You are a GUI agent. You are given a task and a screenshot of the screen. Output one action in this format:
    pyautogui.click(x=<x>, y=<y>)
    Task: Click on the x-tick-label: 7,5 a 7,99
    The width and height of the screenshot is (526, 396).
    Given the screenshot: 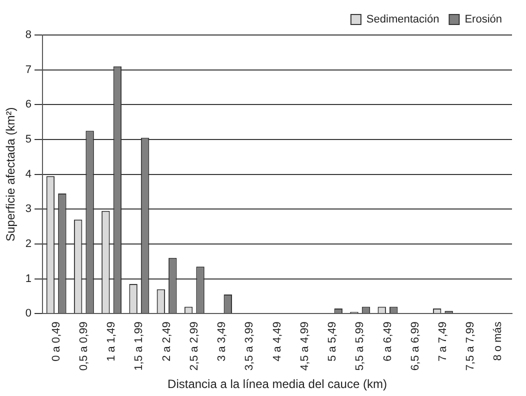 What is the action you would take?
    pyautogui.click(x=470, y=346)
    